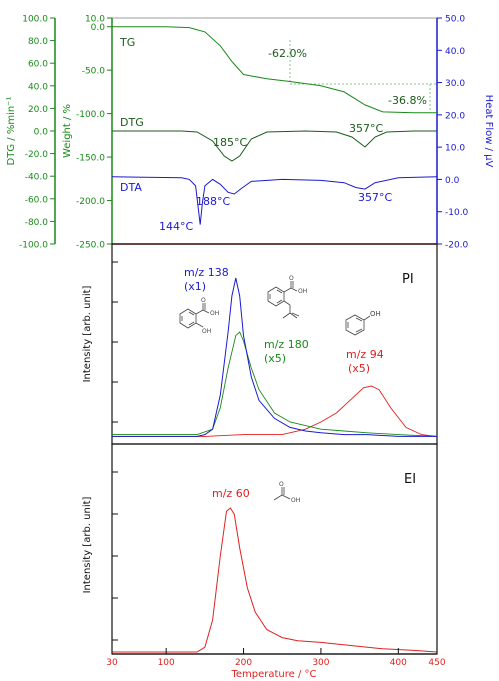 The width and height of the screenshot is (499, 681). I want to click on dtg-tick-label: -60.0, so click(37, 200).